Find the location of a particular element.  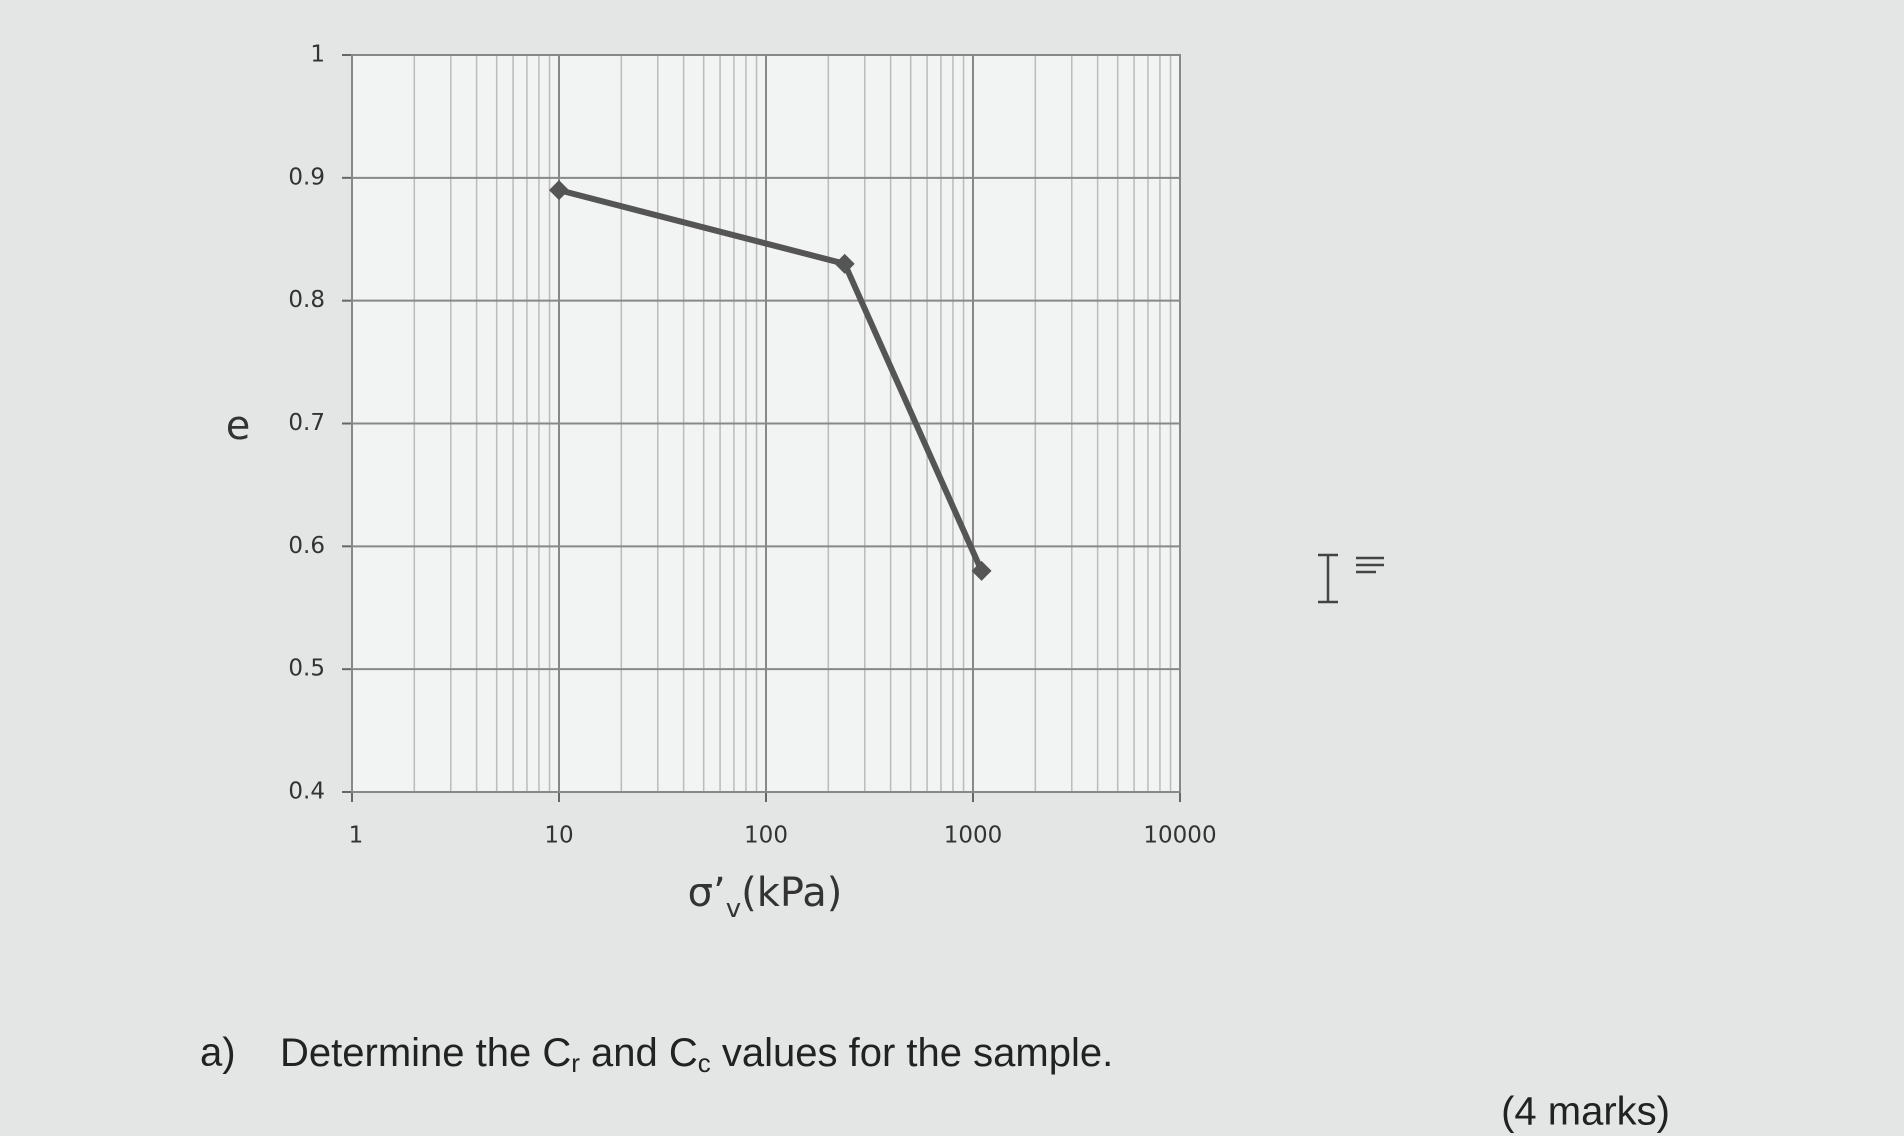

y-tick-label: 0.9 is located at coordinates (306, 177).